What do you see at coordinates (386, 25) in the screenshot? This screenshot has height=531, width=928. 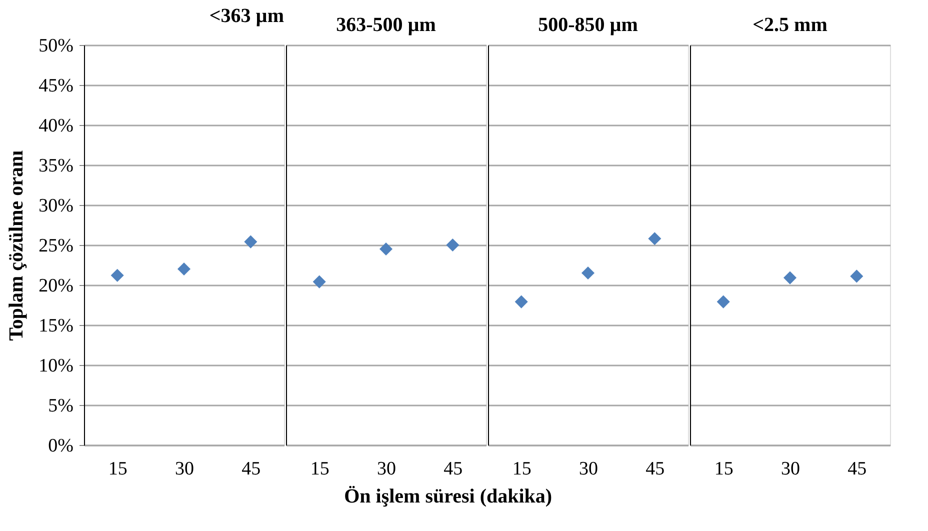 I see `chart-title: 363-500 µm` at bounding box center [386, 25].